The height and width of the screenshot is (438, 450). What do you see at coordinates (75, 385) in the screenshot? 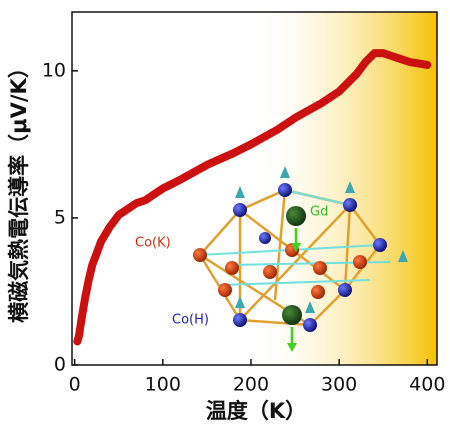
I see `x-tick-label: 0` at bounding box center [75, 385].